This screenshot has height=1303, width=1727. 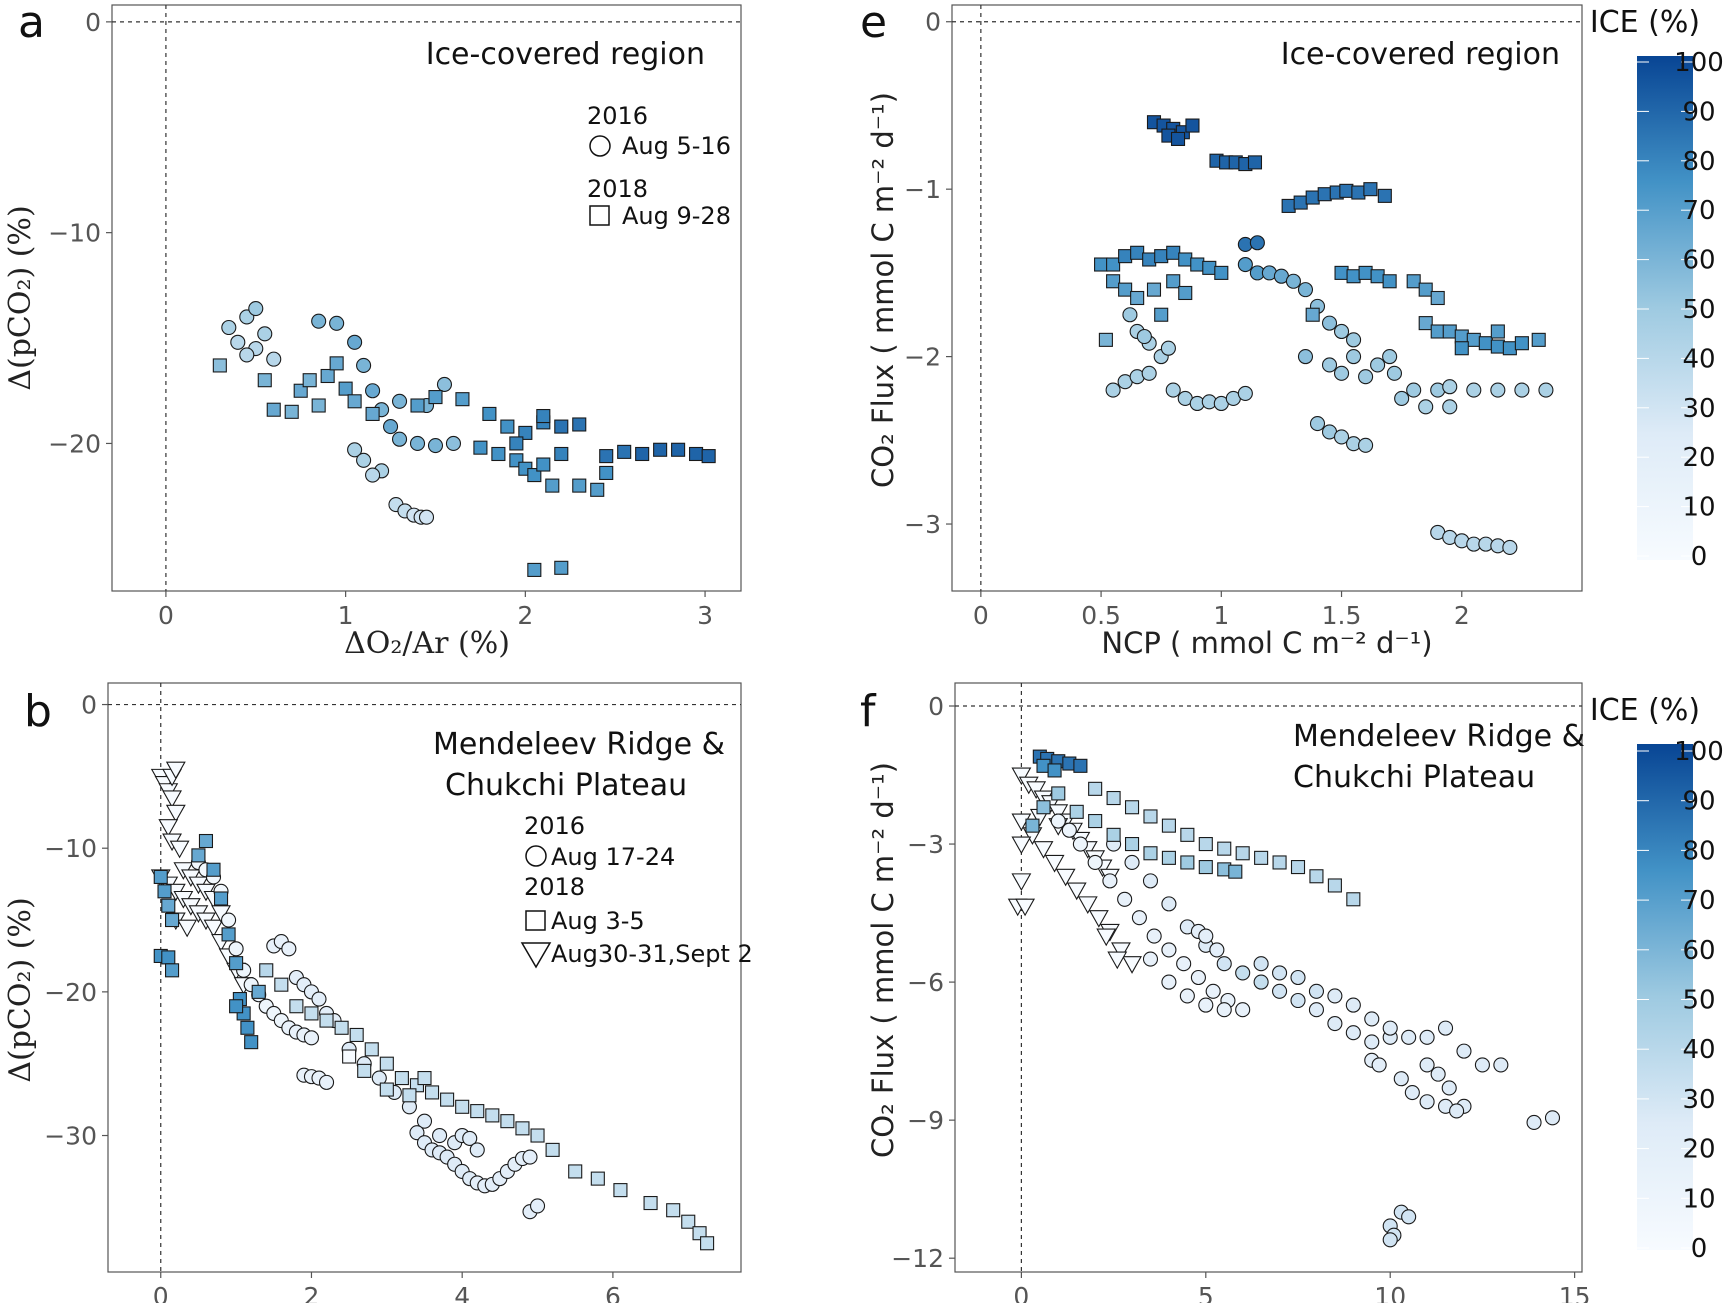 What do you see at coordinates (705, 615) in the screenshot?
I see `x-tick-label: 3` at bounding box center [705, 615].